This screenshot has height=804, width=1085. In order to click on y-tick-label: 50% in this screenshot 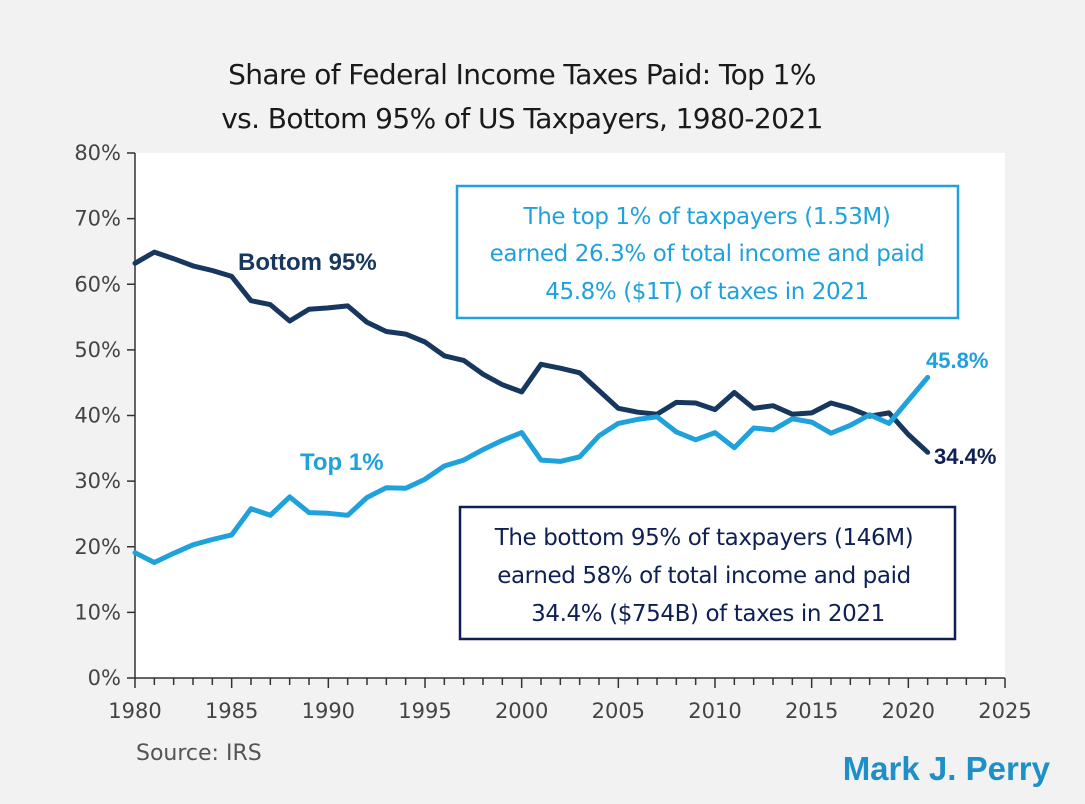, I will do `click(97, 350)`.